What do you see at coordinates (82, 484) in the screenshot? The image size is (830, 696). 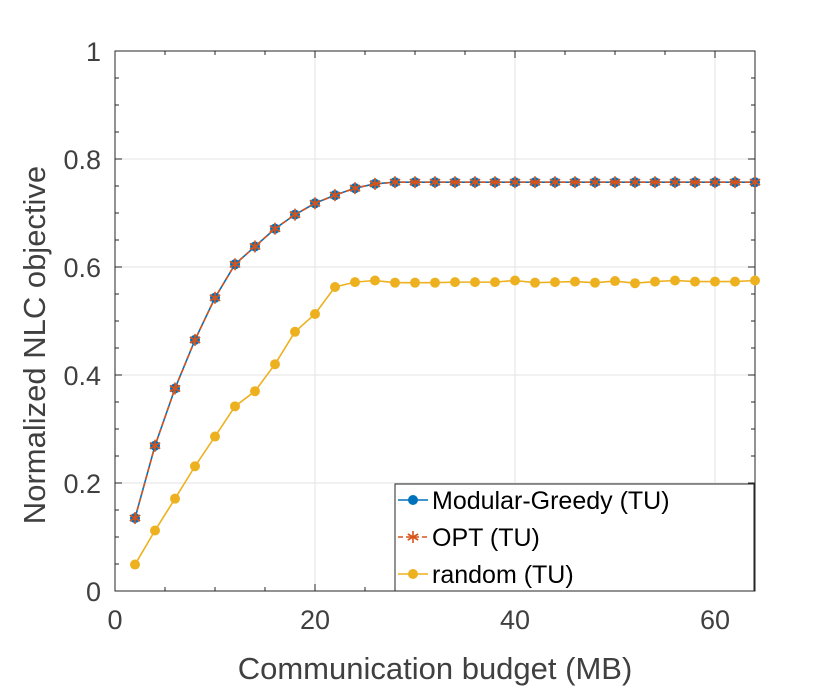 I see `y-tick-label: 0.2` at bounding box center [82, 484].